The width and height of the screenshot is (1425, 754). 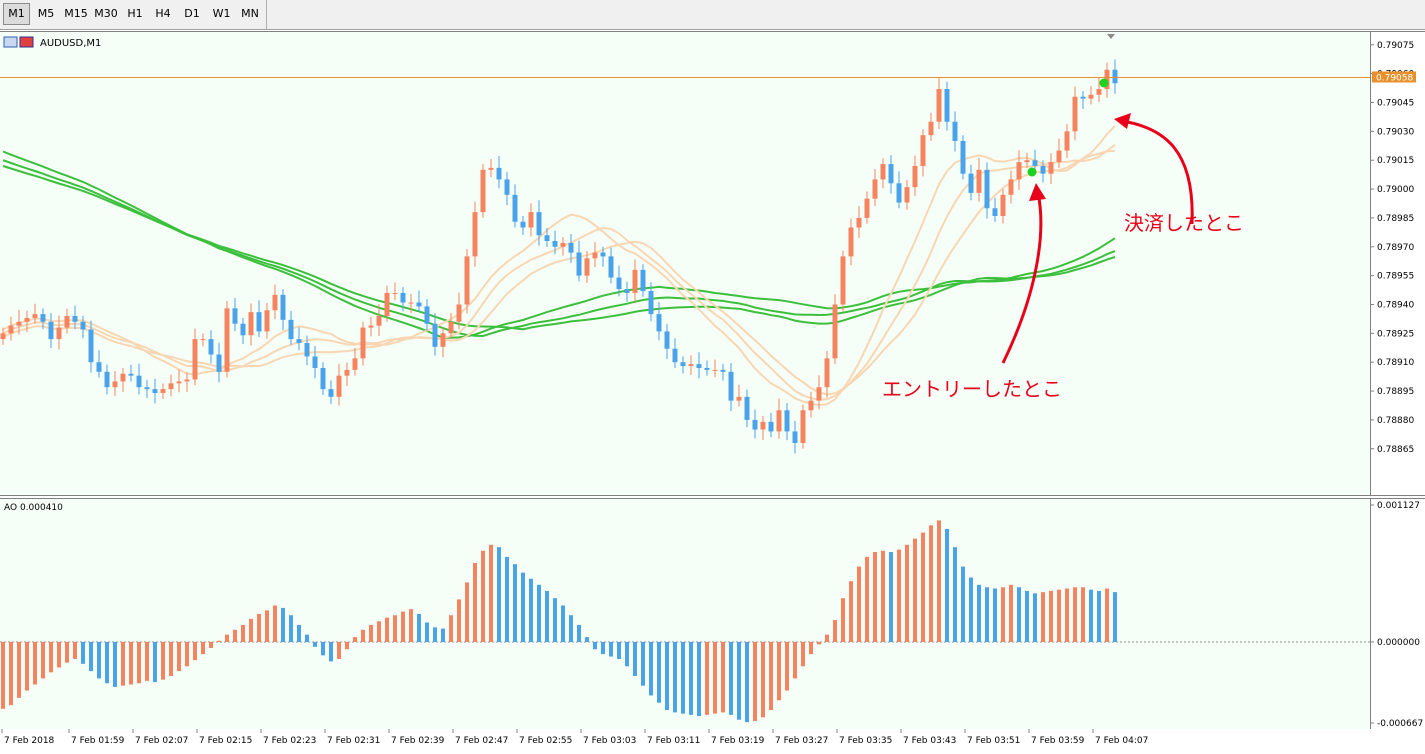 What do you see at coordinates (1032, 172) in the screenshot?
I see `entry-marker` at bounding box center [1032, 172].